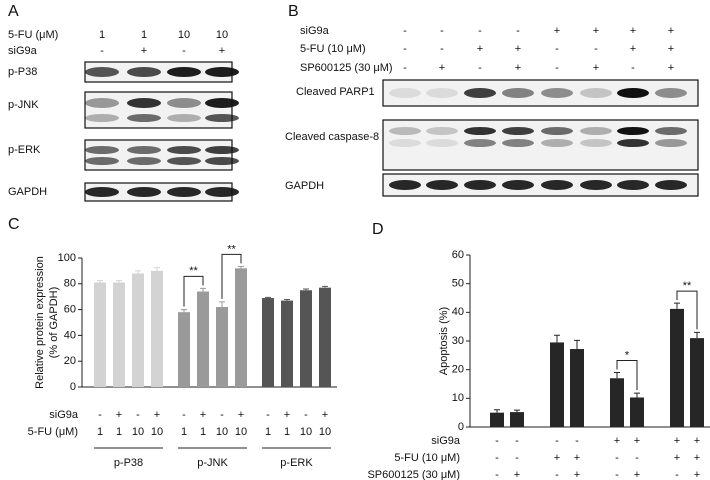 The width and height of the screenshot is (710, 480). What do you see at coordinates (378, 229) in the screenshot?
I see `panel-letter: D` at bounding box center [378, 229].